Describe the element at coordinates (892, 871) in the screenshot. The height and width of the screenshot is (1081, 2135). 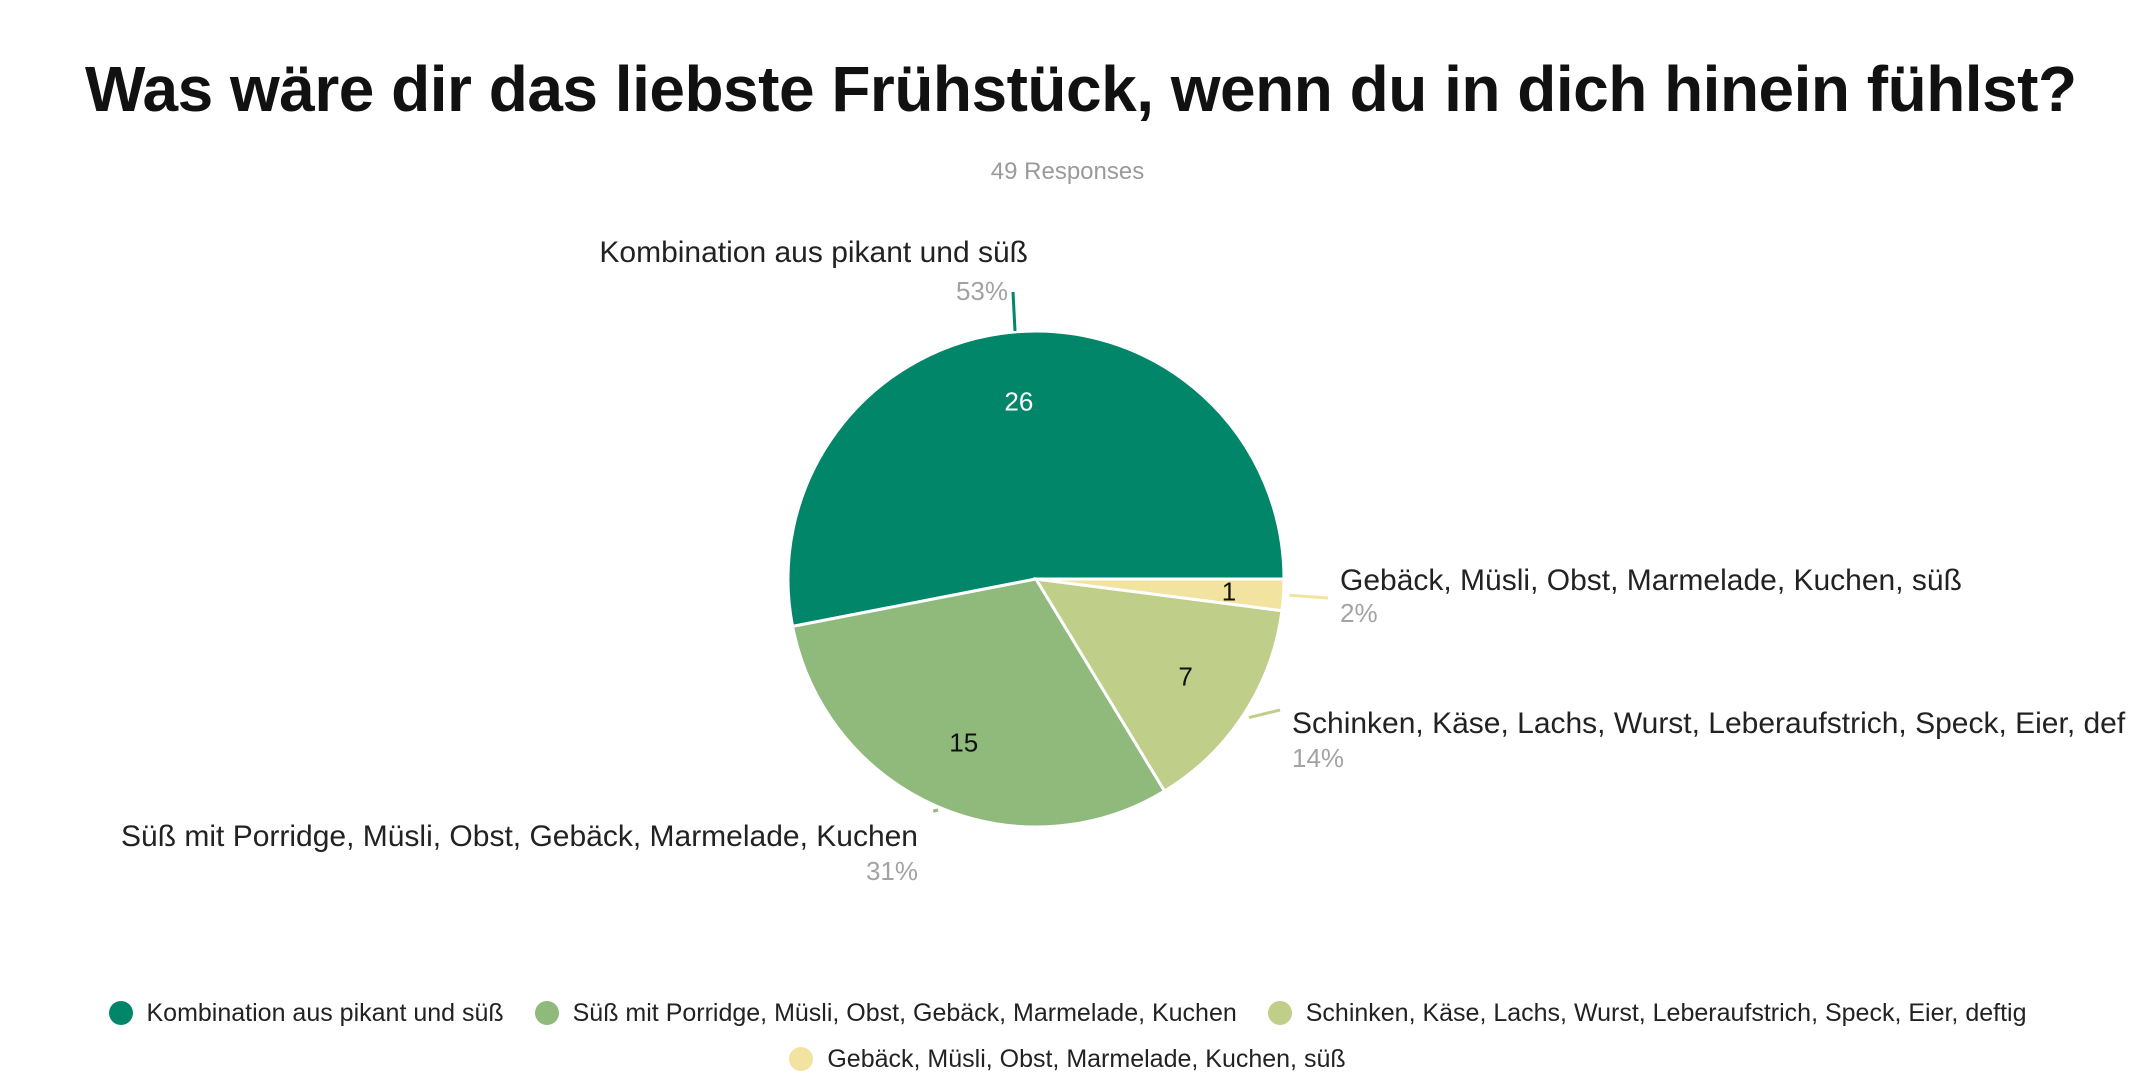
I see `slice-callout-percent: 31%` at that location.